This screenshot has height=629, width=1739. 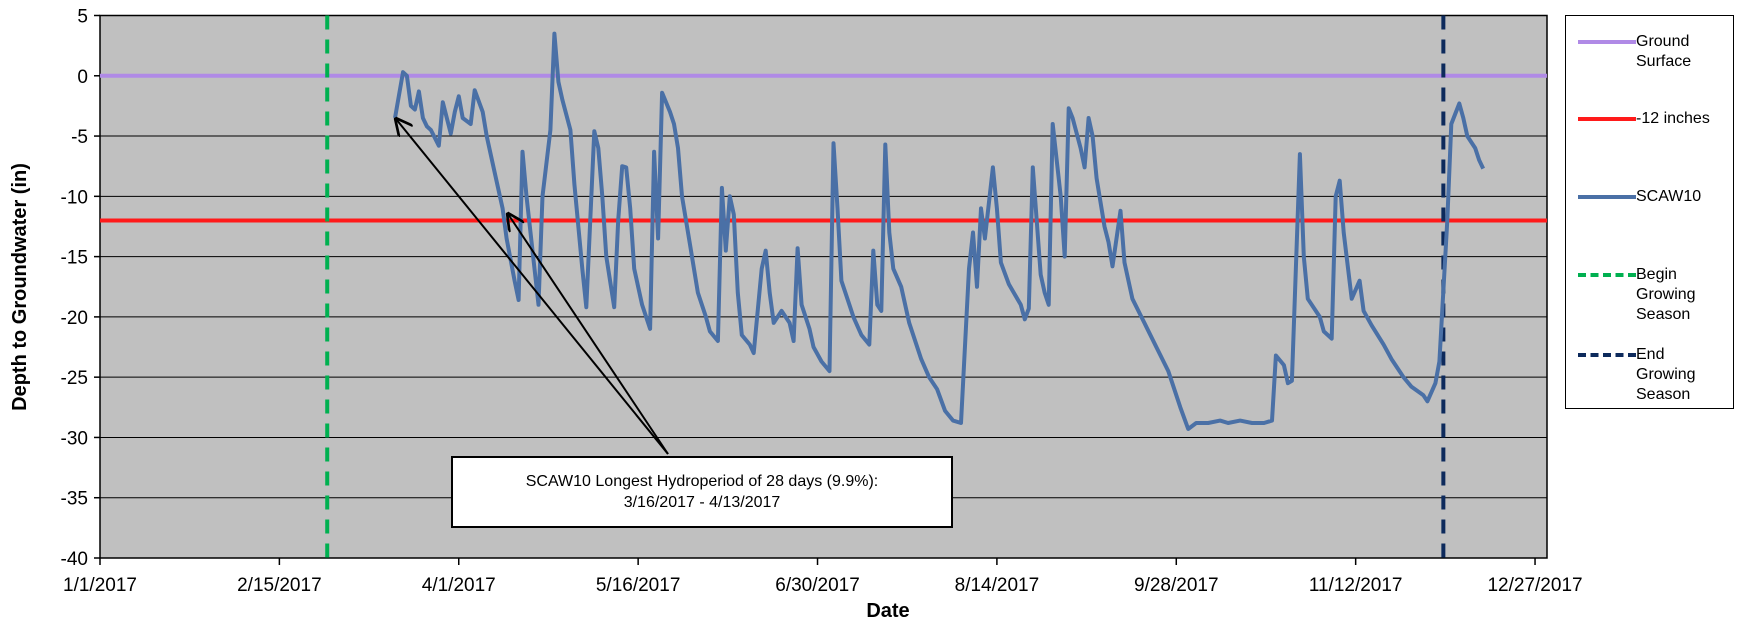 What do you see at coordinates (74, 378) in the screenshot?
I see `y-tick-label: -25` at bounding box center [74, 378].